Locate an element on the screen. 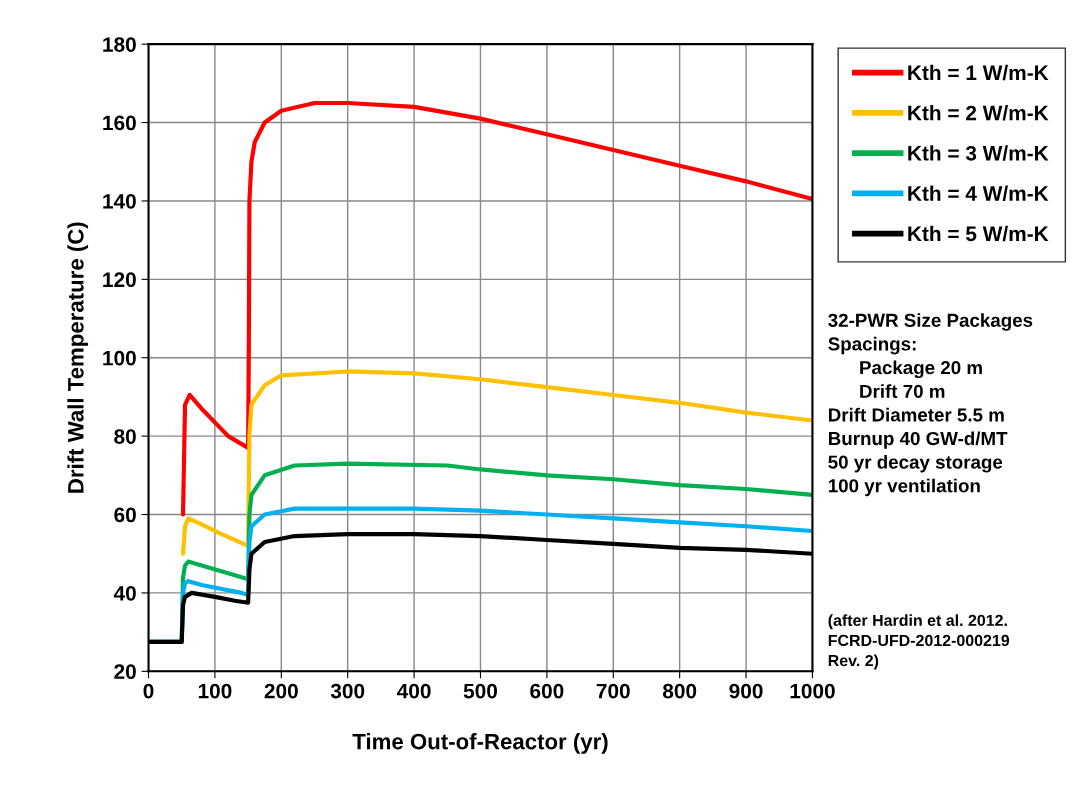 This screenshot has height=803, width=1092. x-tick-label: 900 is located at coordinates (746, 691).